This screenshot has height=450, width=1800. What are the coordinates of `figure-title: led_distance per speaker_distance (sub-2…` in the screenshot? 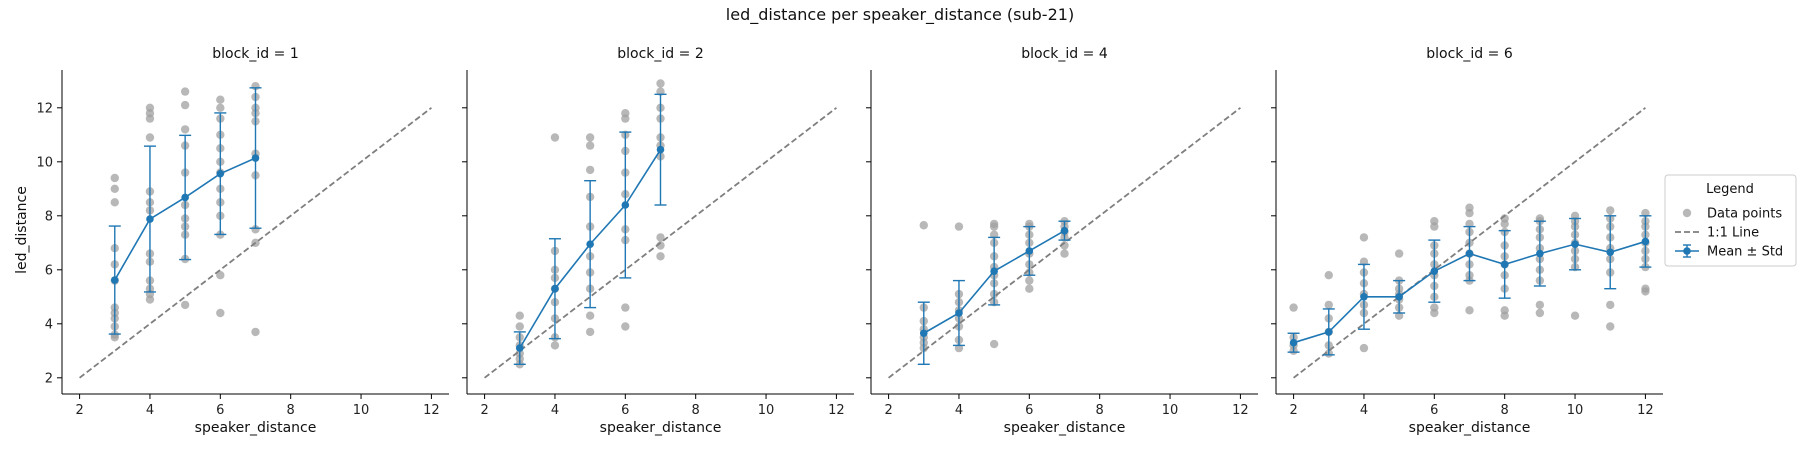 It's located at (900, 15).